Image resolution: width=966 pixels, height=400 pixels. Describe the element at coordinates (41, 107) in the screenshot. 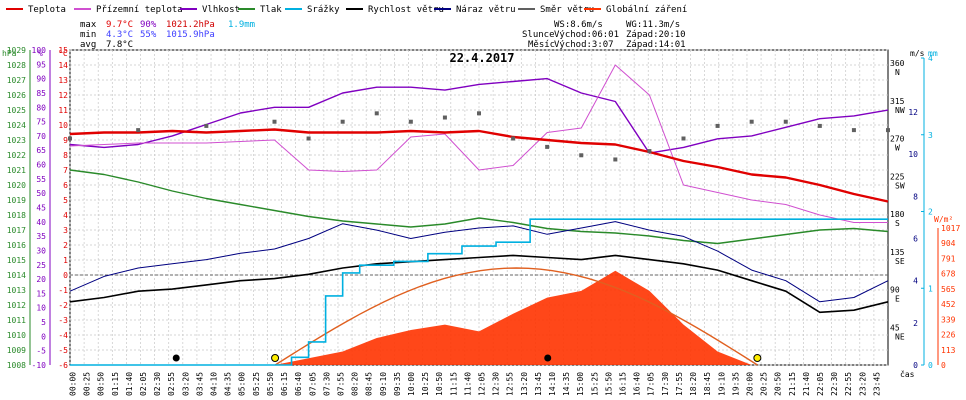

I see `axis-pct-tick: 80` at that location.